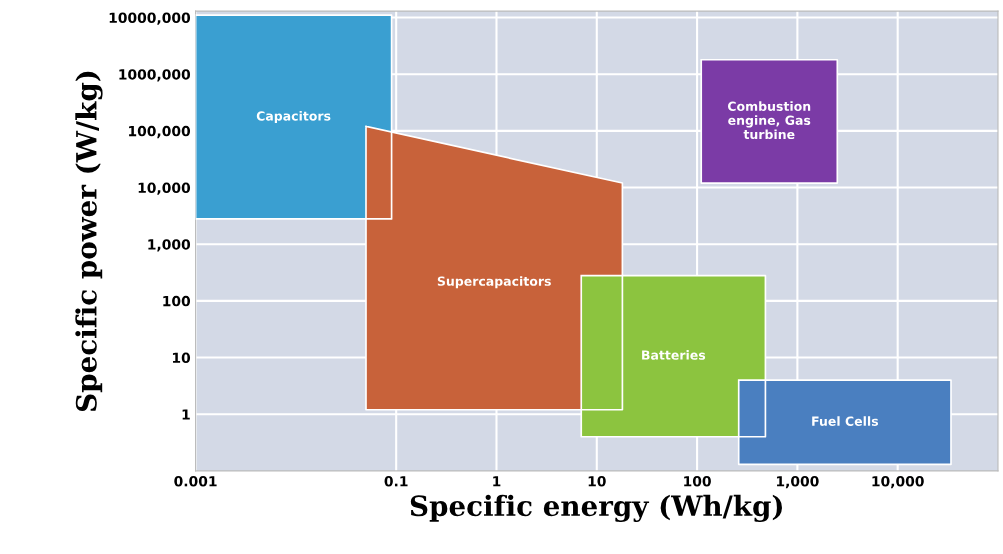 This screenshot has width=1003, height=554. What do you see at coordinates (497, 481) in the screenshot?
I see `x-tick-label: 1` at bounding box center [497, 481].